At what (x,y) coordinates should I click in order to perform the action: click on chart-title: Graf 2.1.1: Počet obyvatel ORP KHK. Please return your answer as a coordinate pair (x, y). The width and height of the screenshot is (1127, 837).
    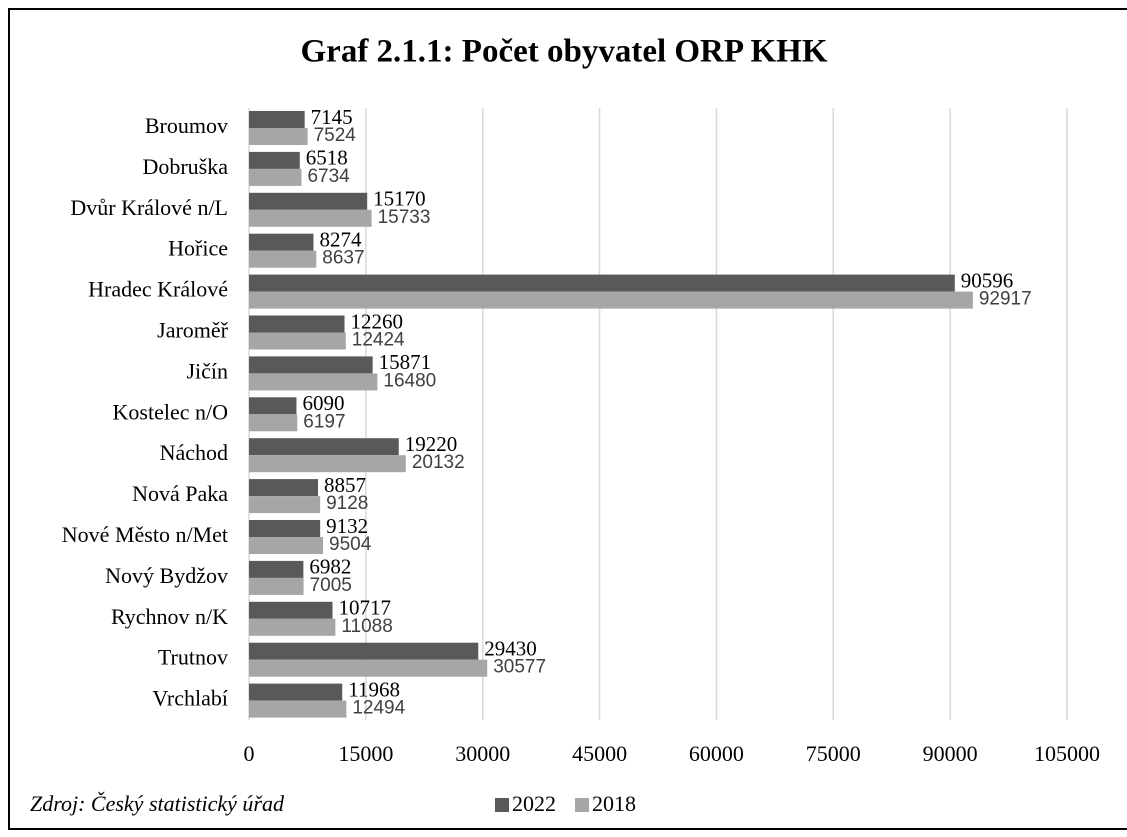
    Looking at the image, I should click on (564, 52).